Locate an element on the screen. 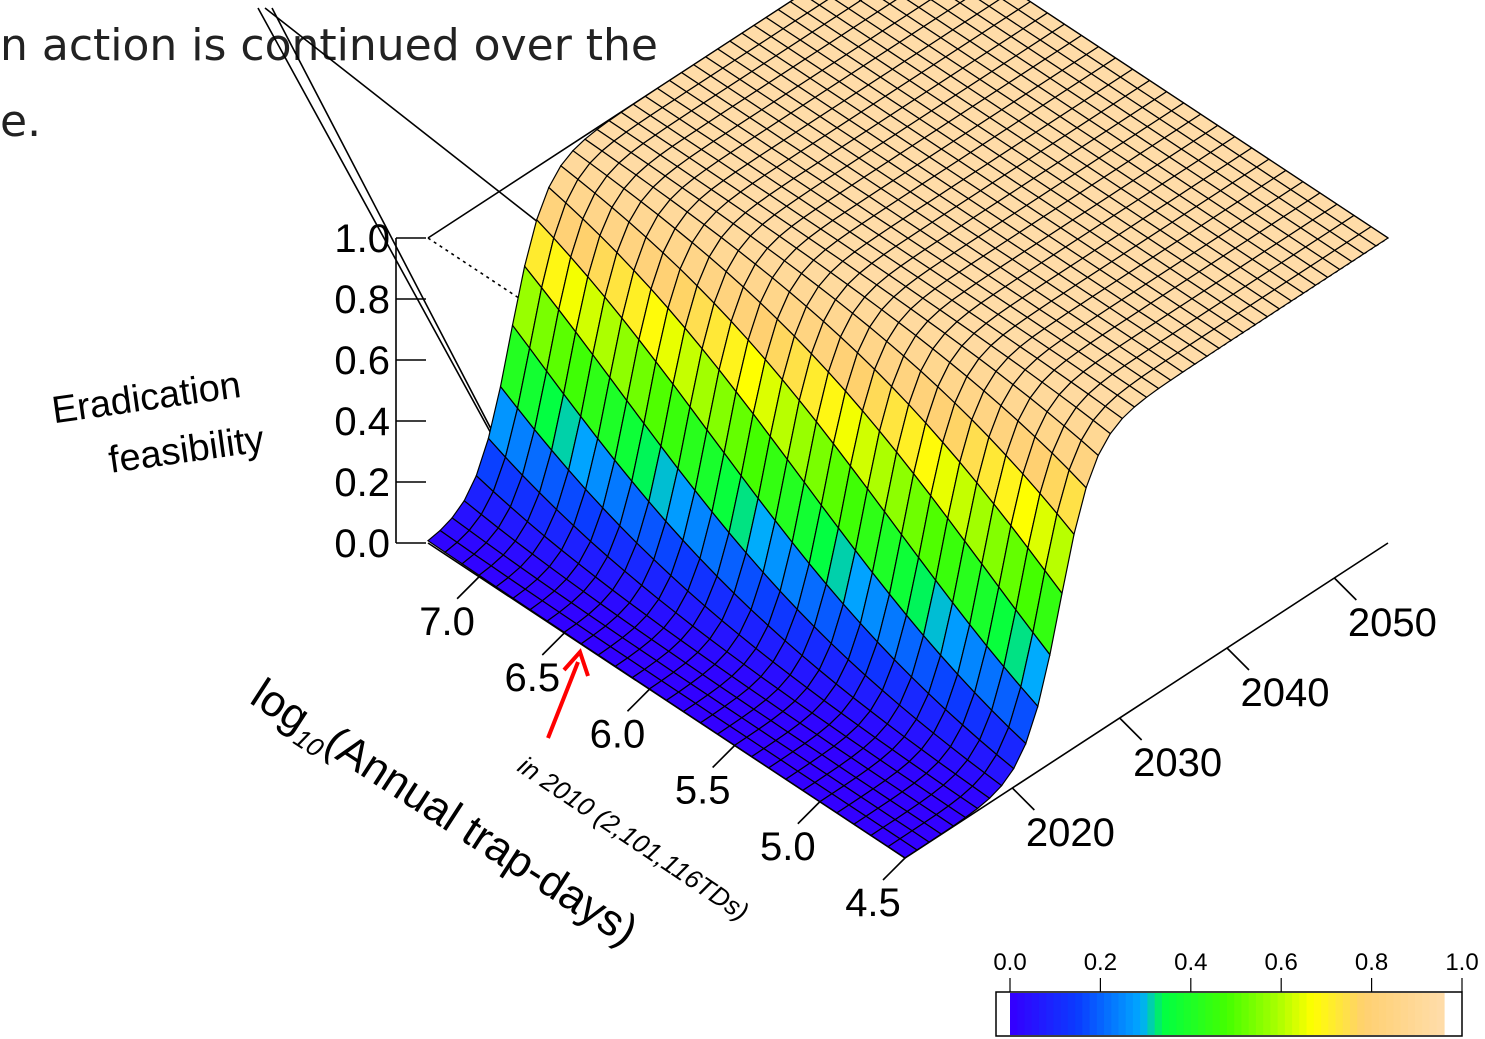  legend-tick-label: 1.0 is located at coordinates (1461, 962).